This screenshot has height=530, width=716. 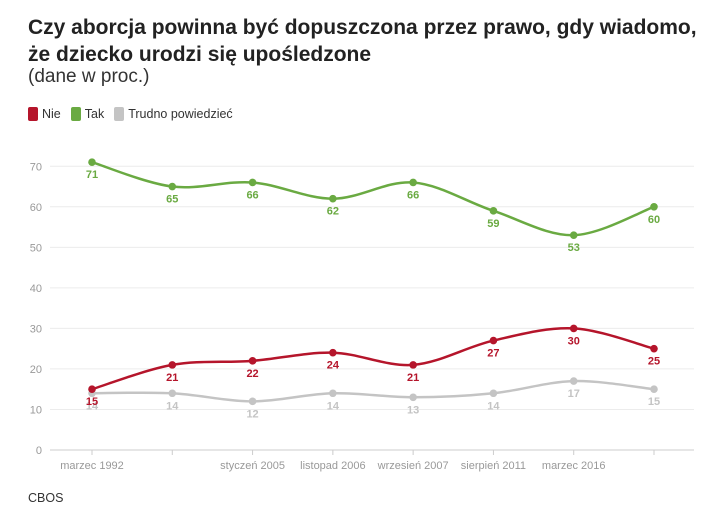 I want to click on data-label-trudno: 13, so click(x=413, y=410).